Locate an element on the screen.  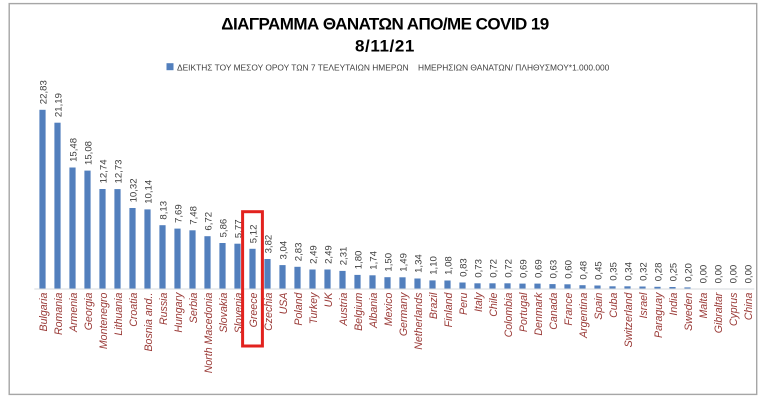
svg-text: 3,04 is located at coordinates (283, 249).